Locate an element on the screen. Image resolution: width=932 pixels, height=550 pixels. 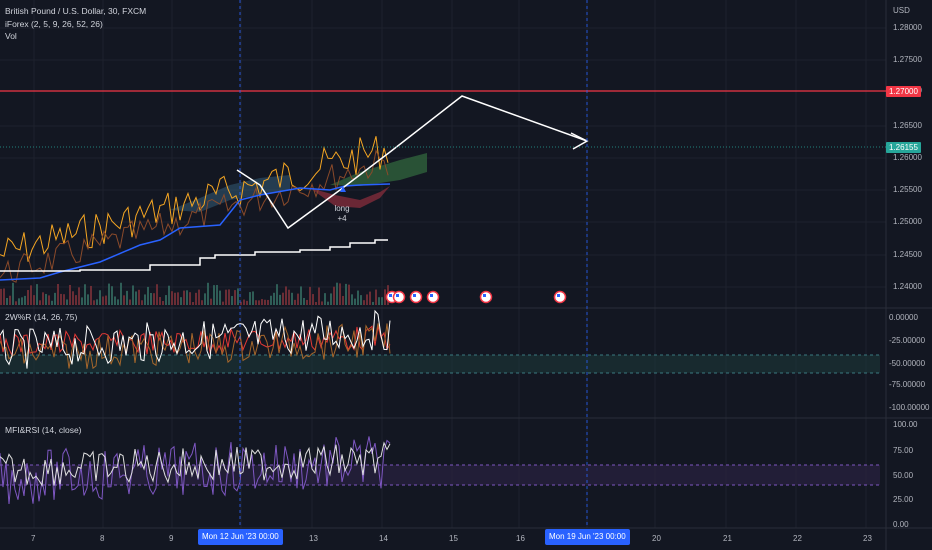
axis-tick-label: 1.27500 is located at coordinates (907, 59).